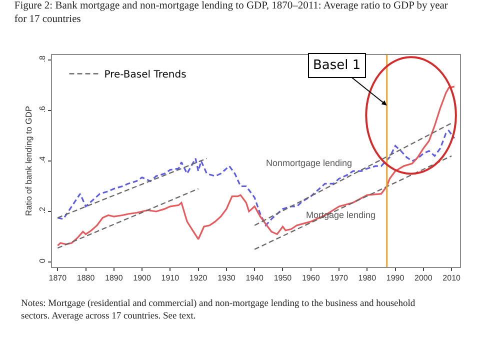 The height and width of the screenshot is (339, 479). What do you see at coordinates (367, 278) in the screenshot?
I see `x-tick-label: 1980` at bounding box center [367, 278].